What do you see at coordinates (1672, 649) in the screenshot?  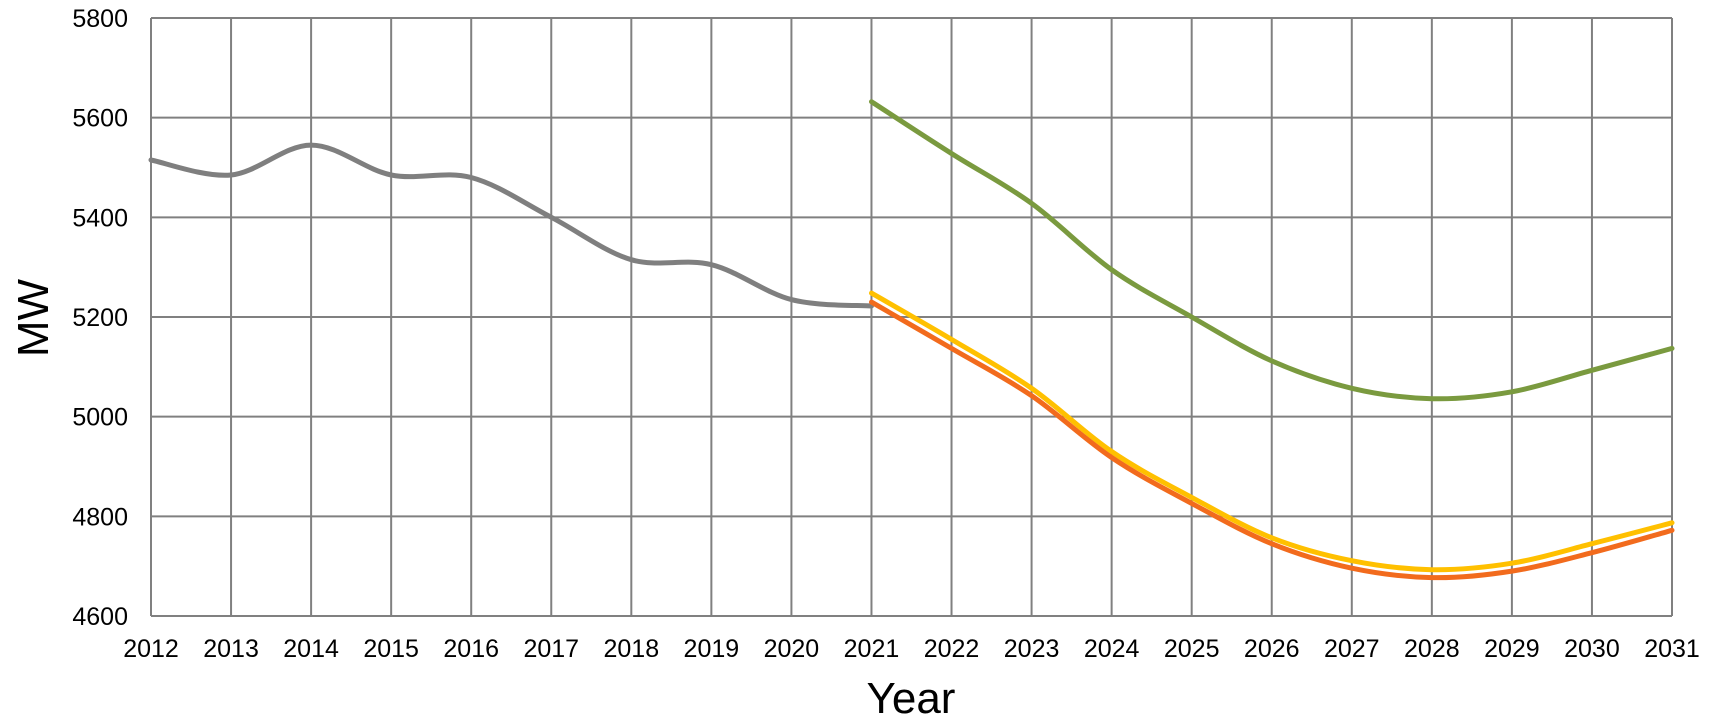 I see `x-tick-label: 2031` at bounding box center [1672, 649].